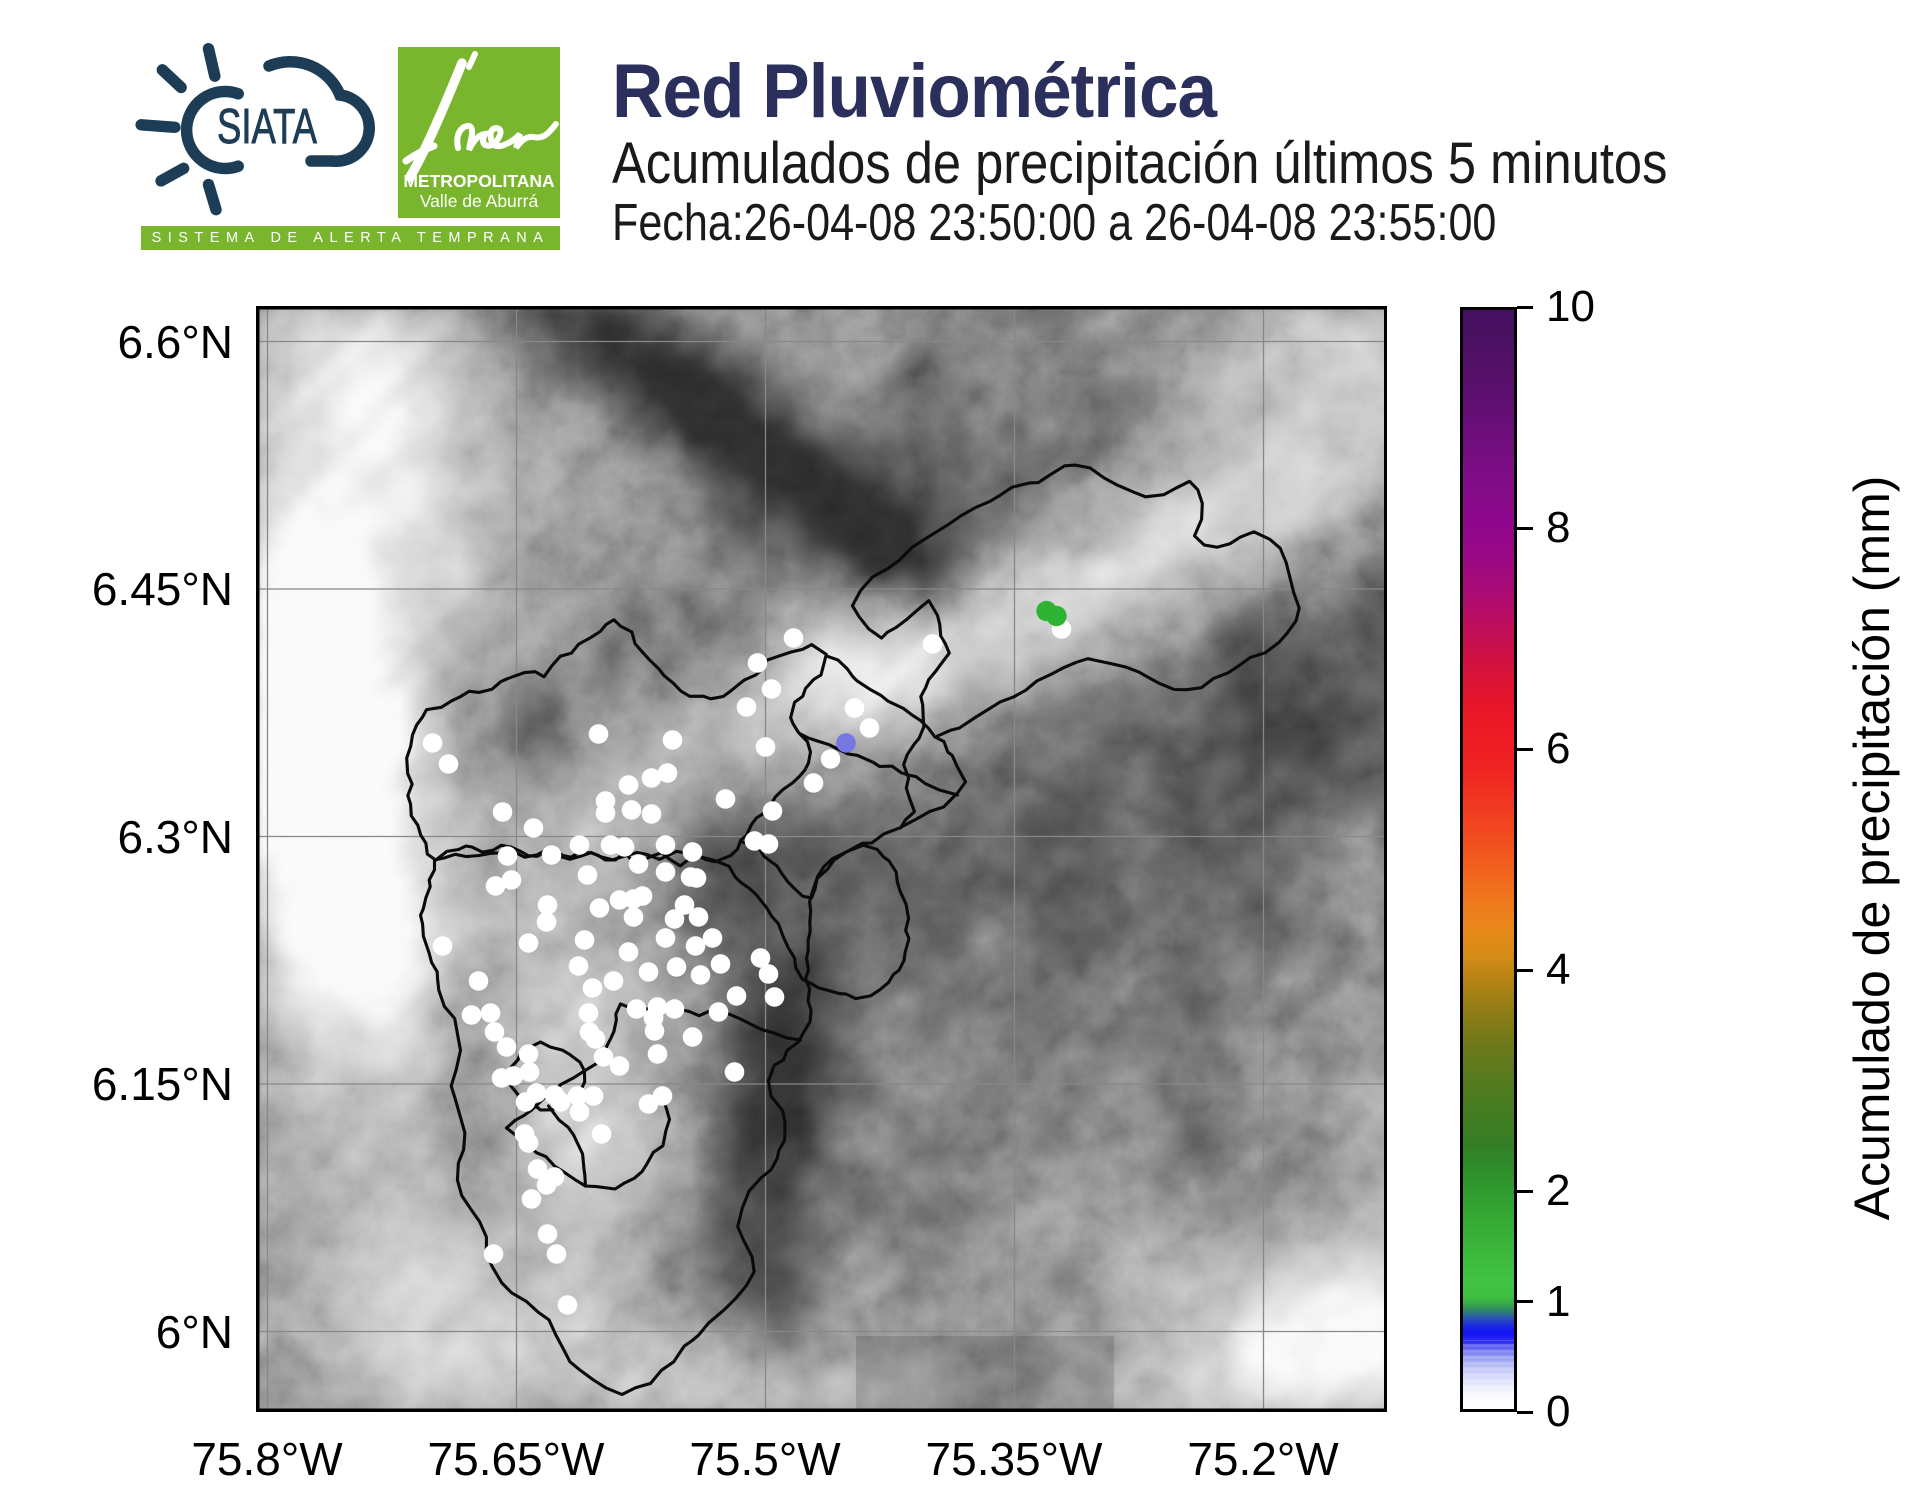 This screenshot has height=1506, width=1925. Describe the element at coordinates (479, 181) in the screenshot. I see `svg-text: METROPOLITANA` at that location.